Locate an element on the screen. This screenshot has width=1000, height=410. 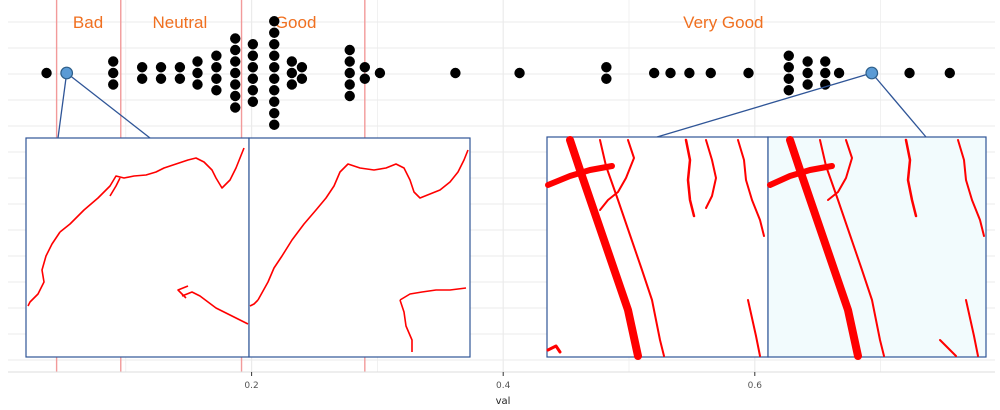
x-tick-label: 0.6 is located at coordinates (755, 386).